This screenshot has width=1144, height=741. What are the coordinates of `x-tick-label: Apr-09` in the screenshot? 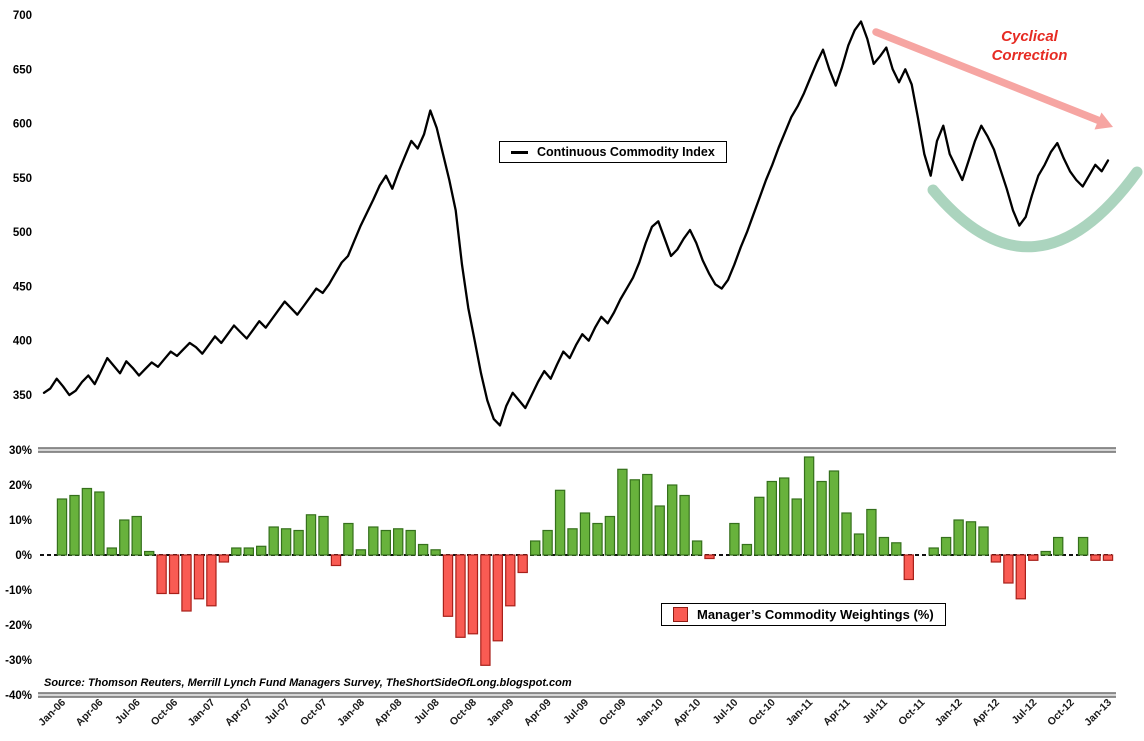 It's located at (538, 713).